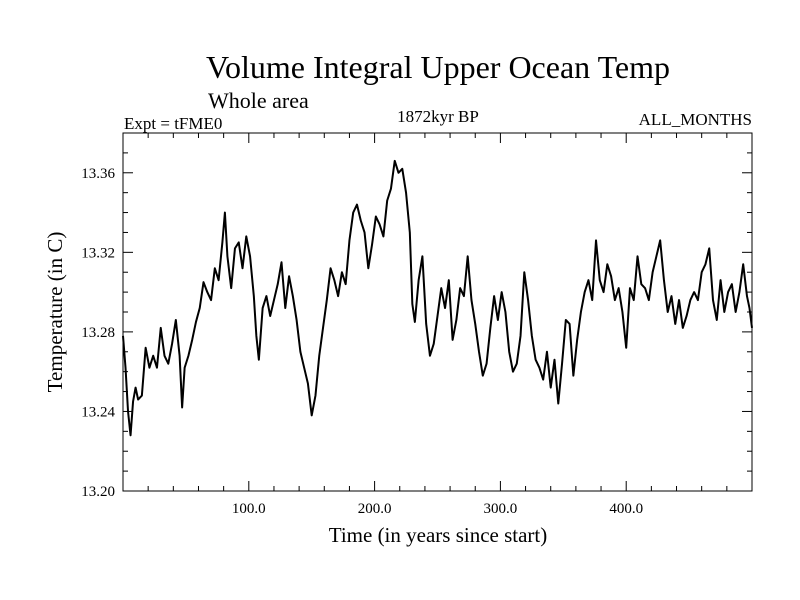  I want to click on y-tick-label: 13.24, so click(98, 412).